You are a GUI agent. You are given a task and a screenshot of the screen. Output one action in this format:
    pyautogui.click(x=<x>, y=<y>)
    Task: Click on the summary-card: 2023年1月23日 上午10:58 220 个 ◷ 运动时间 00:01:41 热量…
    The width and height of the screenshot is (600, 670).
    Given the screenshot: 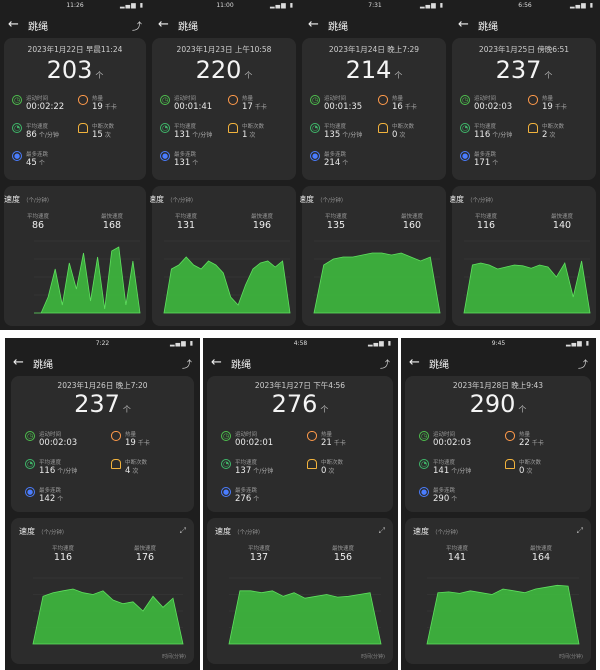 What is the action you would take?
    pyautogui.click(x=224, y=109)
    